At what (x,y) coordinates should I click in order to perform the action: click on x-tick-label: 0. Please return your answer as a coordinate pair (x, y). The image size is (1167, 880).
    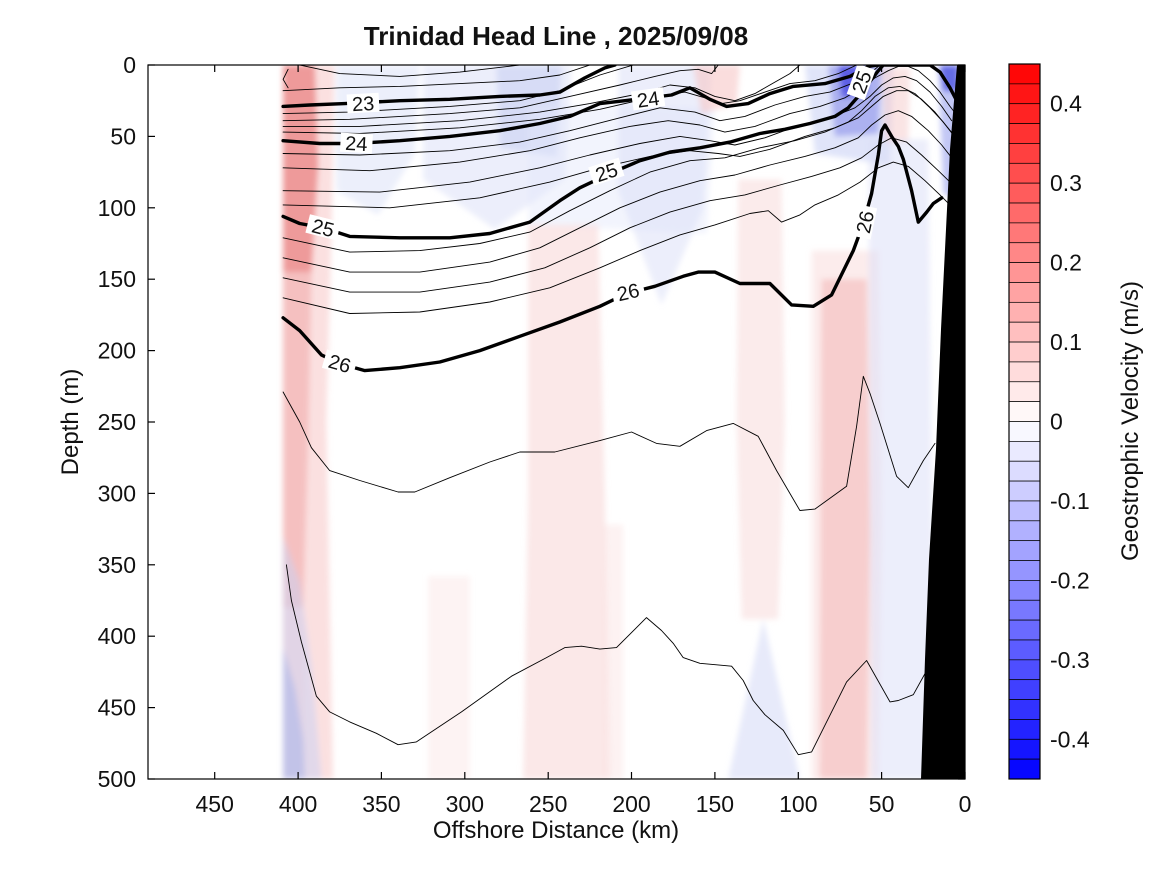
    Looking at the image, I should click on (965, 804).